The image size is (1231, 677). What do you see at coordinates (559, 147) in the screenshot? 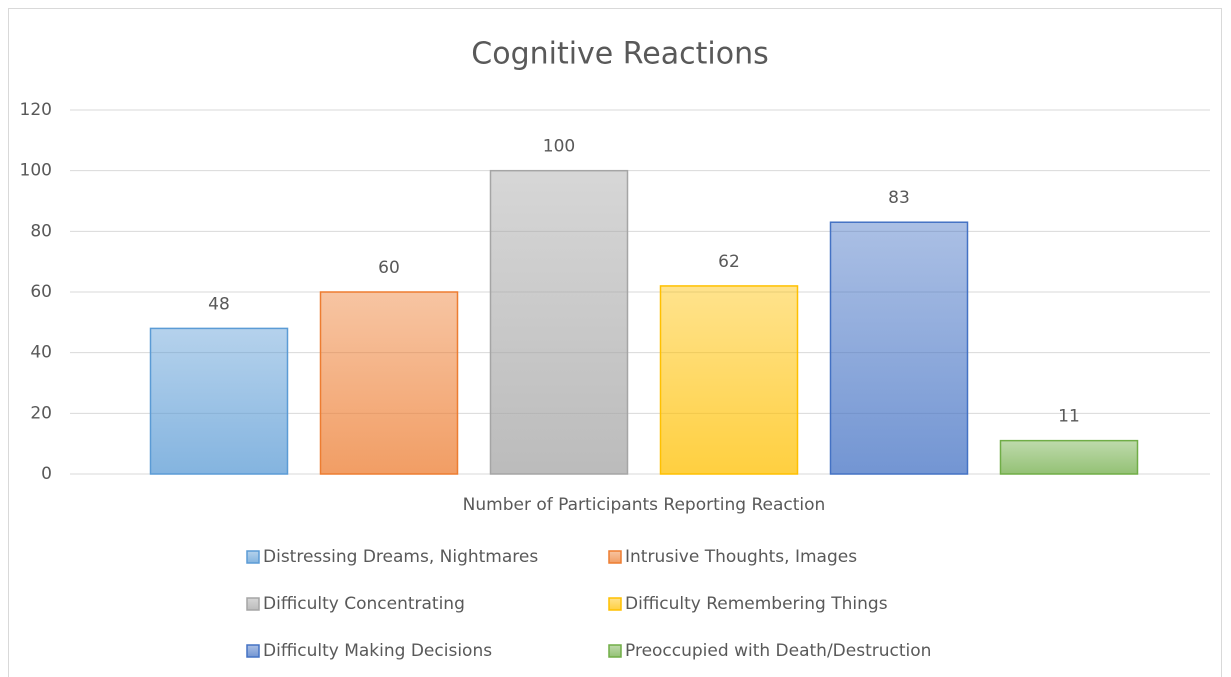
I see `data-label: 100` at bounding box center [559, 147].